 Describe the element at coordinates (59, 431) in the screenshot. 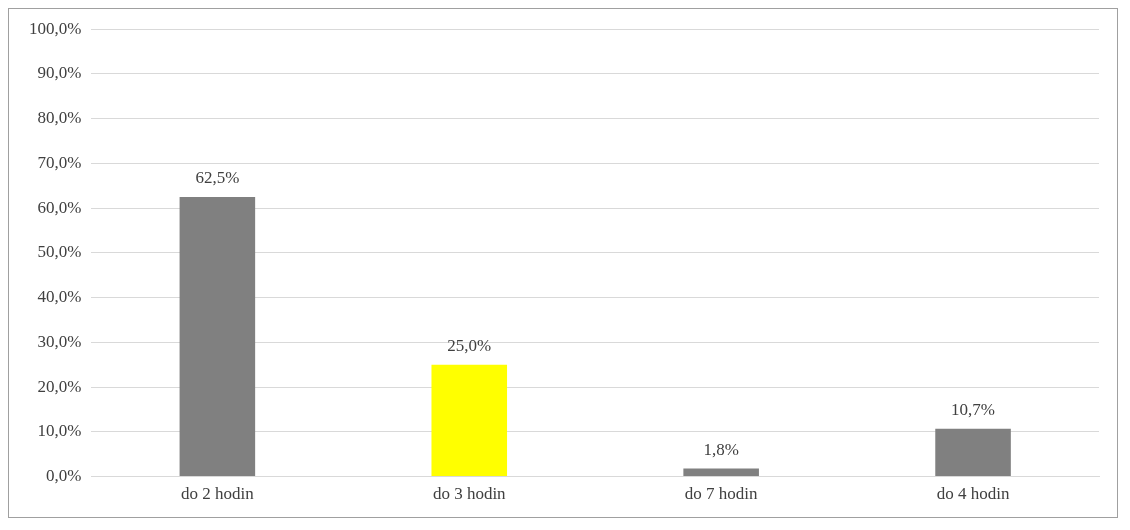

I see `y-tick-label: 10,0%` at that location.